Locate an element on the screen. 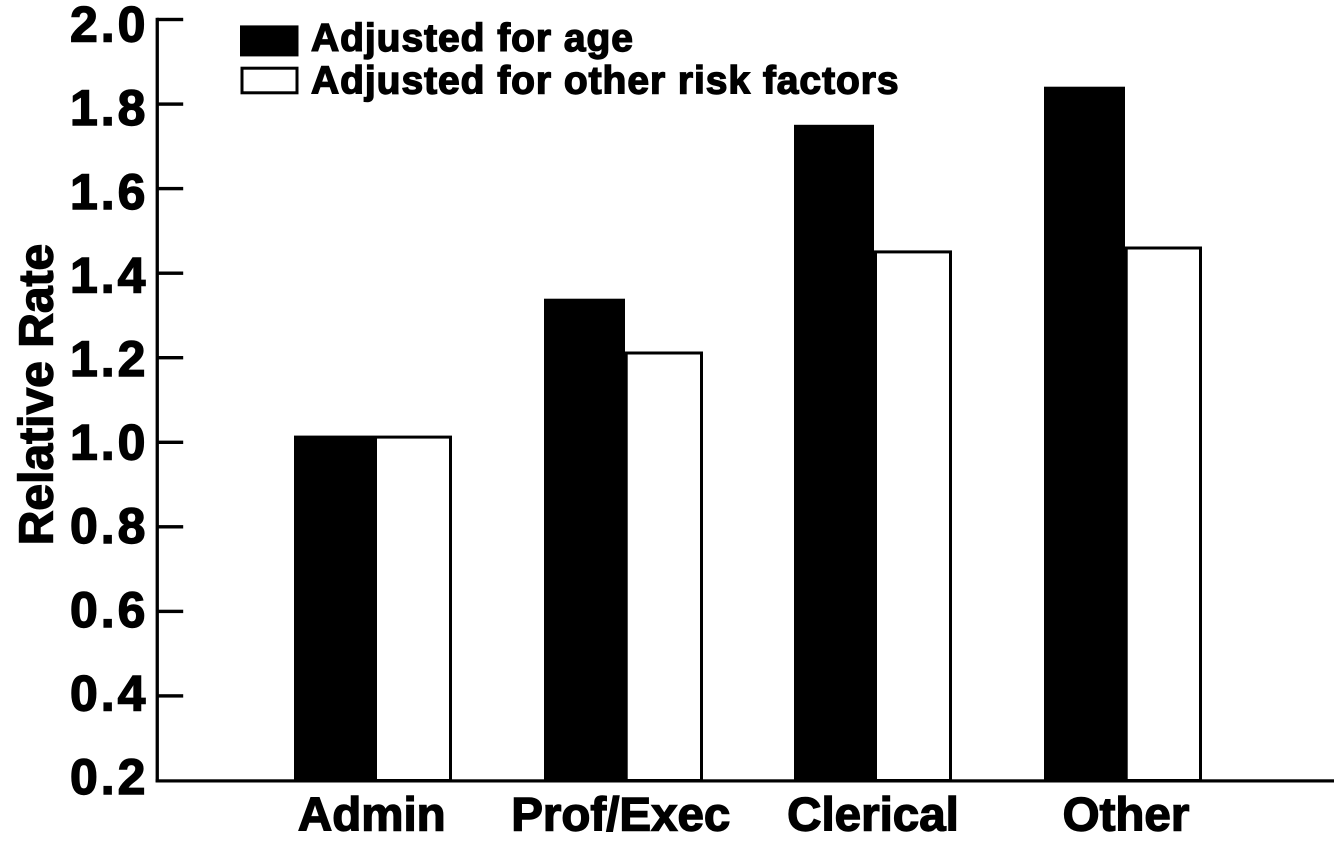 This screenshot has width=1334, height=850. svg-text: 1.2 is located at coordinates (109, 359).